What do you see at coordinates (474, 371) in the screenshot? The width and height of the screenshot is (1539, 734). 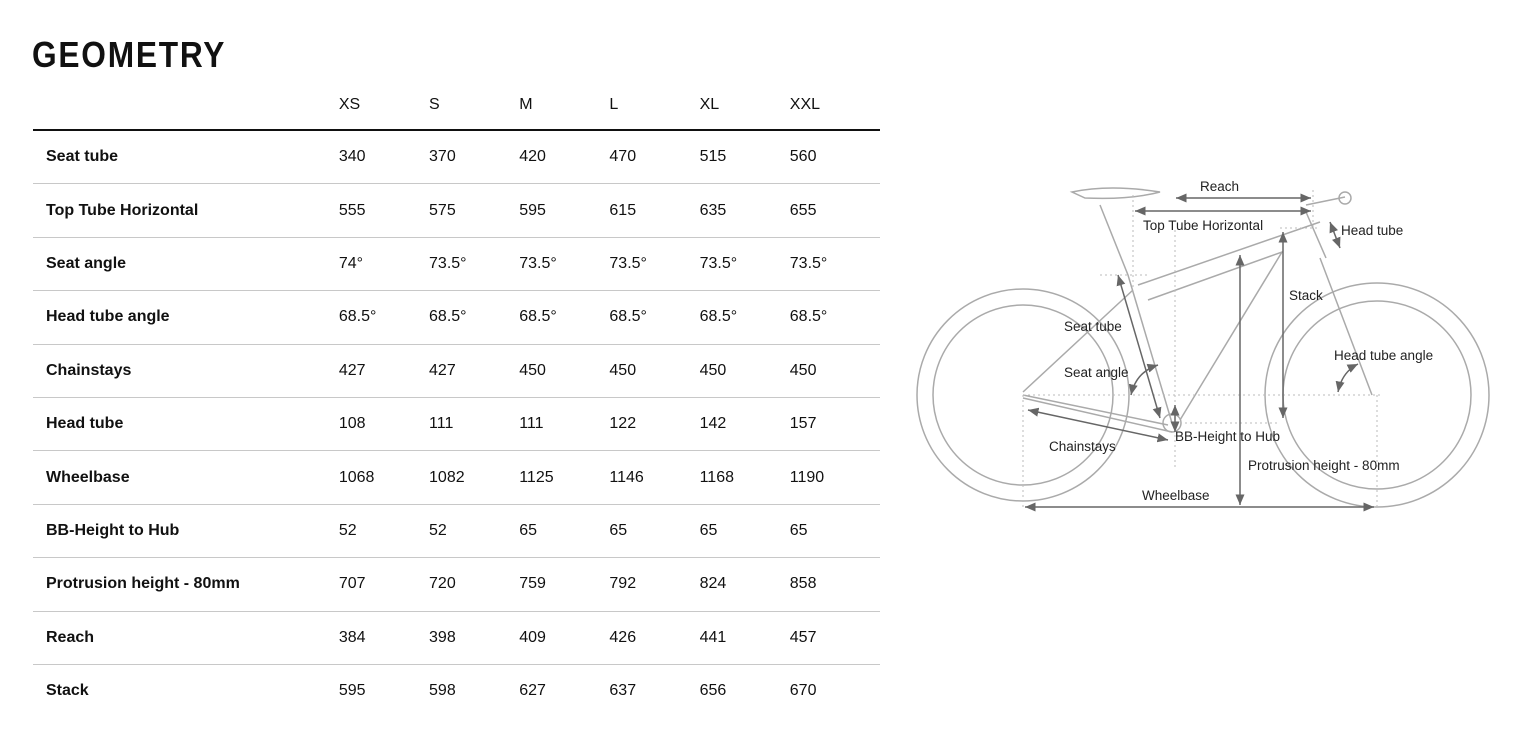 I see `cell-s: 427` at bounding box center [474, 371].